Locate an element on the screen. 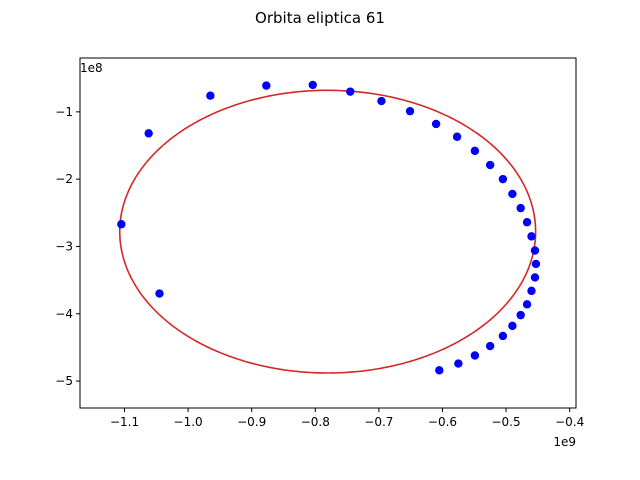 This screenshot has width=640, height=480. y-tick-label: −3 is located at coordinates (64, 246).